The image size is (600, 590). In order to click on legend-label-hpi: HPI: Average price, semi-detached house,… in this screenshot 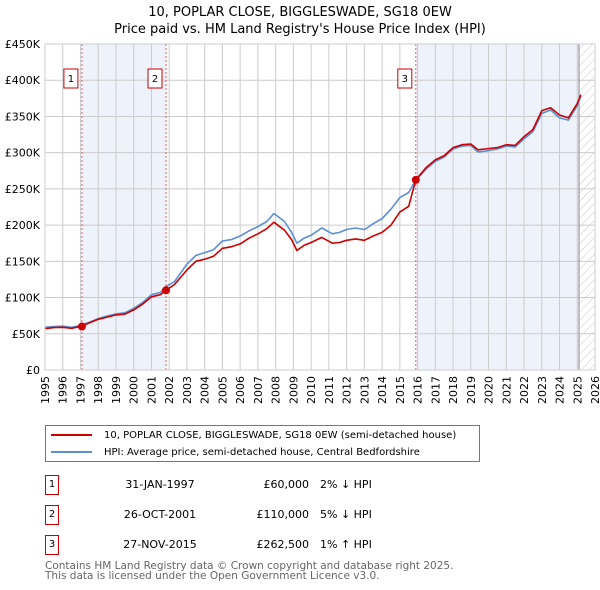, I will do `click(262, 452)`.